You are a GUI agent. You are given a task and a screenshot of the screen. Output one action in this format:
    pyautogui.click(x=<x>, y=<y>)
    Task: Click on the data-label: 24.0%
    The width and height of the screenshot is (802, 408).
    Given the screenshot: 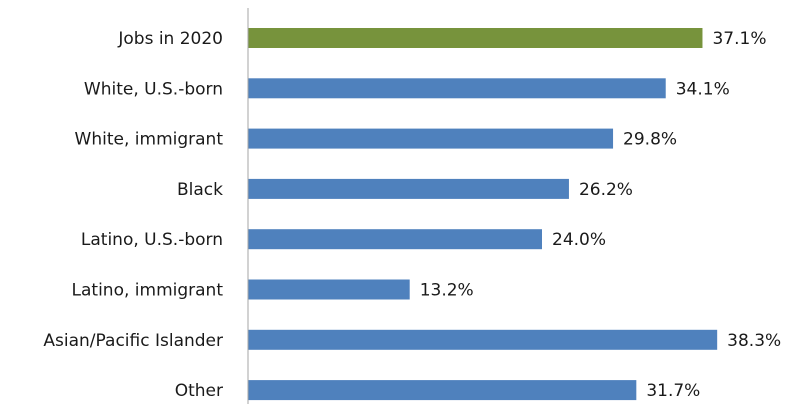 What is the action you would take?
    pyautogui.click(x=579, y=240)
    